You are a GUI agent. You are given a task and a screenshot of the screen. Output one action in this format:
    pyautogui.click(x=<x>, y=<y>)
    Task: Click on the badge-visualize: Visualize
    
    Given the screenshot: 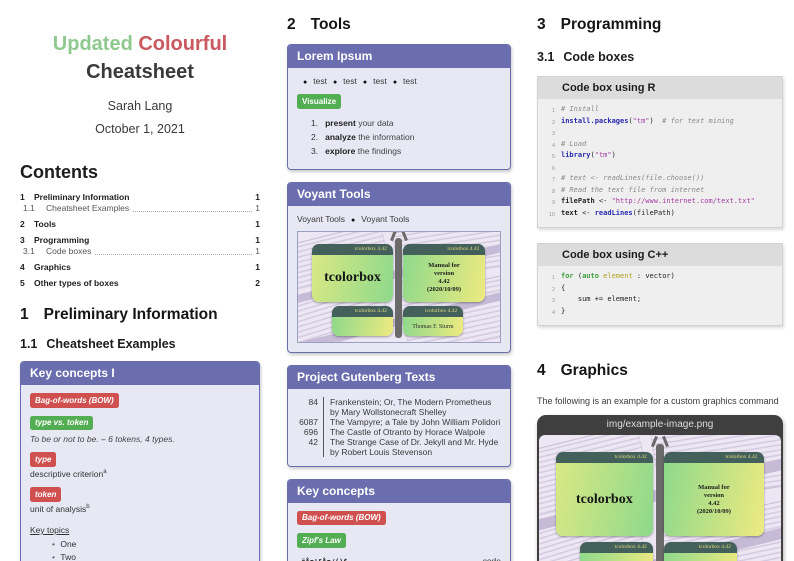 What is the action you would take?
    pyautogui.click(x=319, y=101)
    